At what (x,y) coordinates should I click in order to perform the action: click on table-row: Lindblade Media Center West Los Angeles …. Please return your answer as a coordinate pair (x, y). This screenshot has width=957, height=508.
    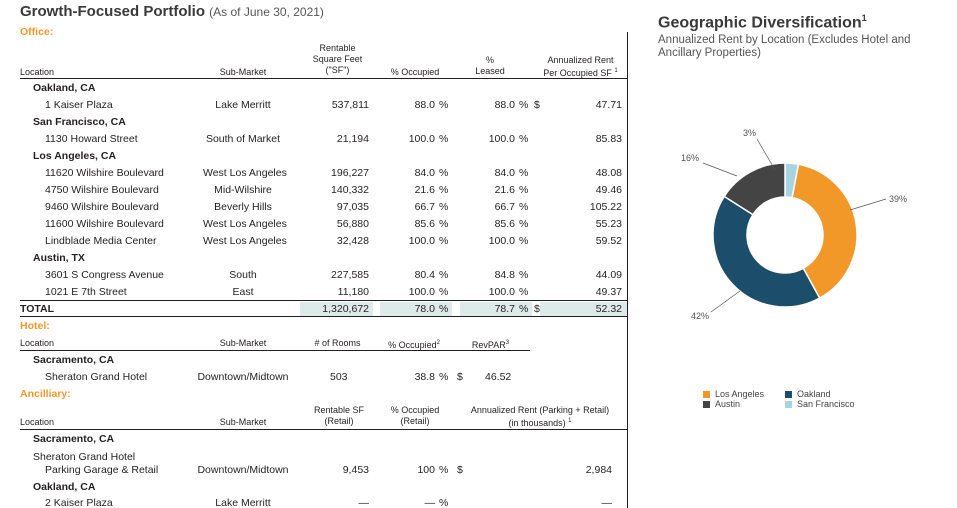
    Looking at the image, I should click on (323, 241).